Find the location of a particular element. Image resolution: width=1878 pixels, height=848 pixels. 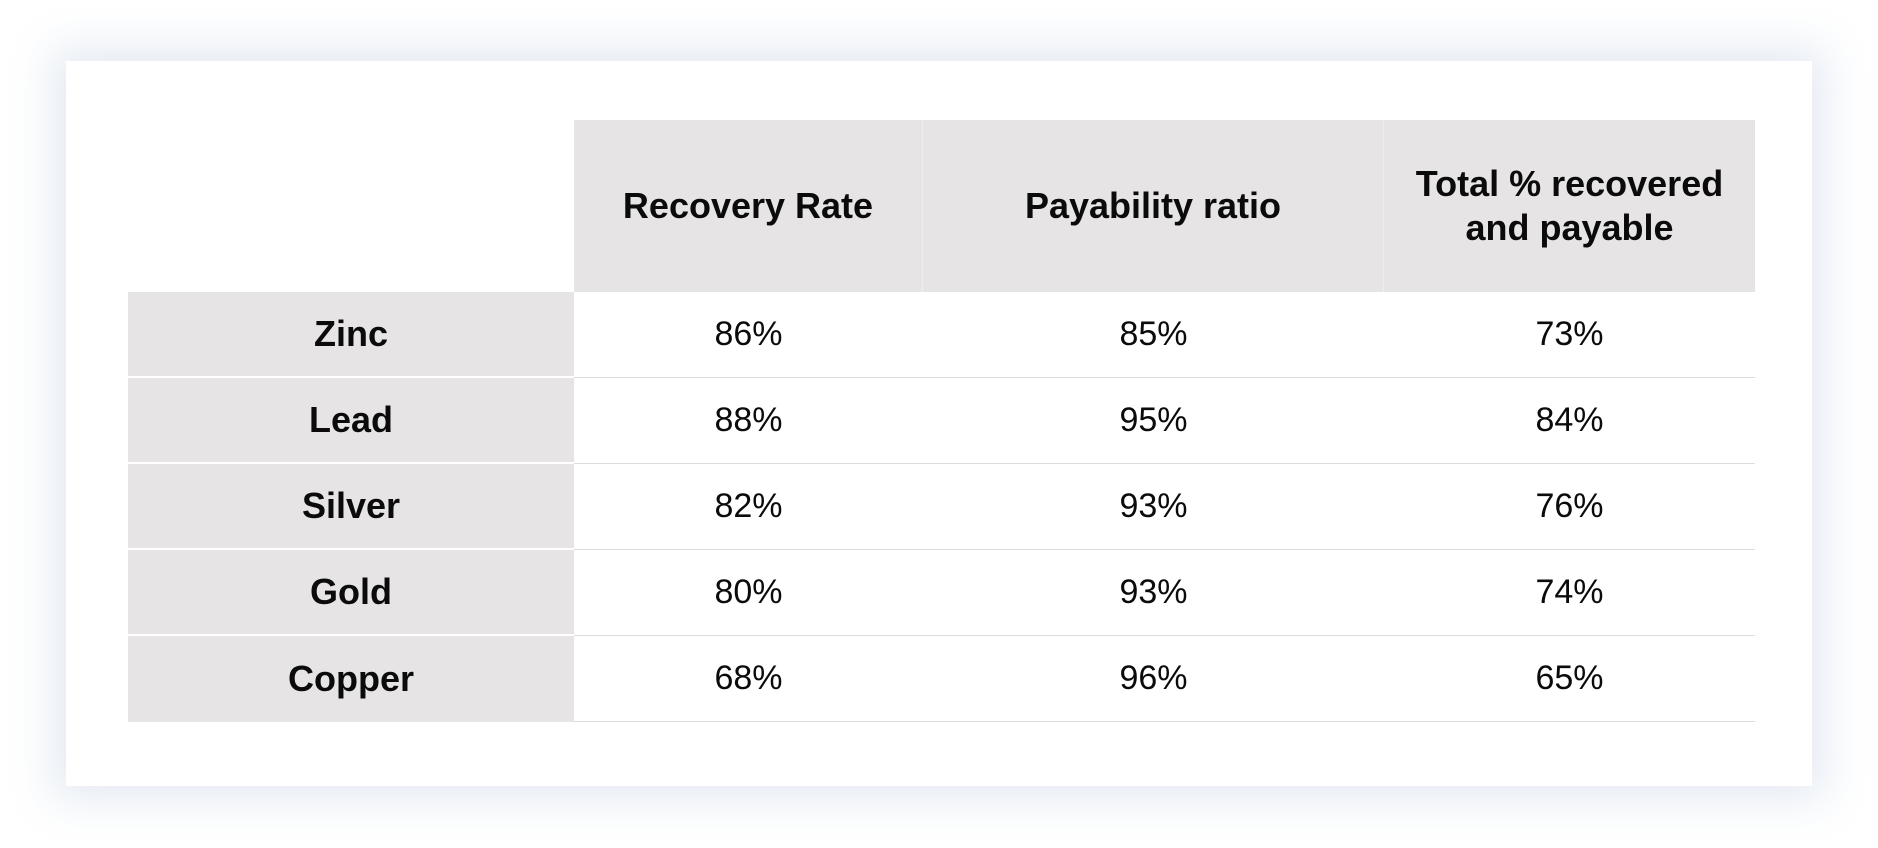

table-cell: 73% is located at coordinates (1569, 335).